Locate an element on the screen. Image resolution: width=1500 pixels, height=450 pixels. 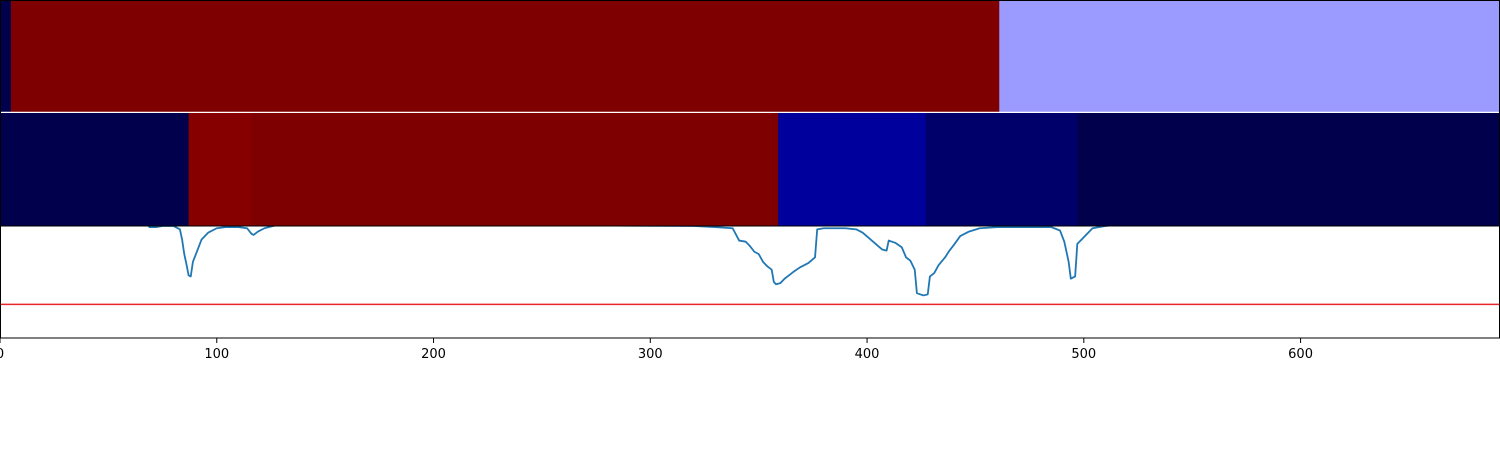
x-axis: 0 100 200 300 400 500 600 is located at coordinates (656, 350).